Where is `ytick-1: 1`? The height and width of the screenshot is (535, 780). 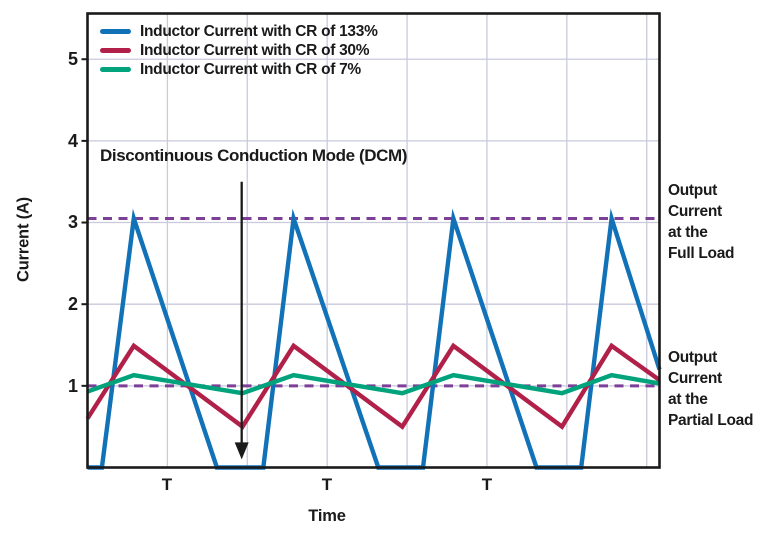
ytick-1: 1 is located at coordinates (72, 386).